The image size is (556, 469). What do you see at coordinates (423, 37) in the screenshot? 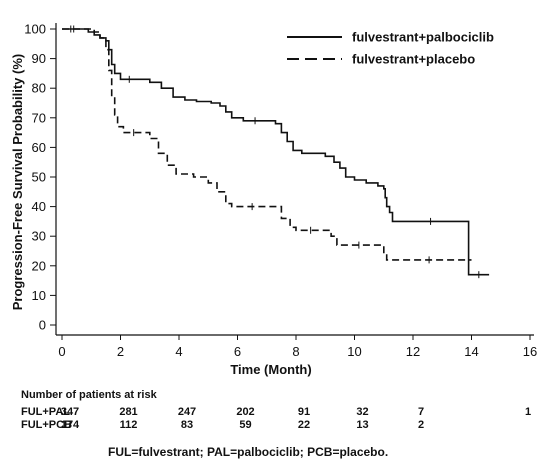
I see `legend-label-palbociclib: fulvestrant+palbociclib` at bounding box center [423, 37].